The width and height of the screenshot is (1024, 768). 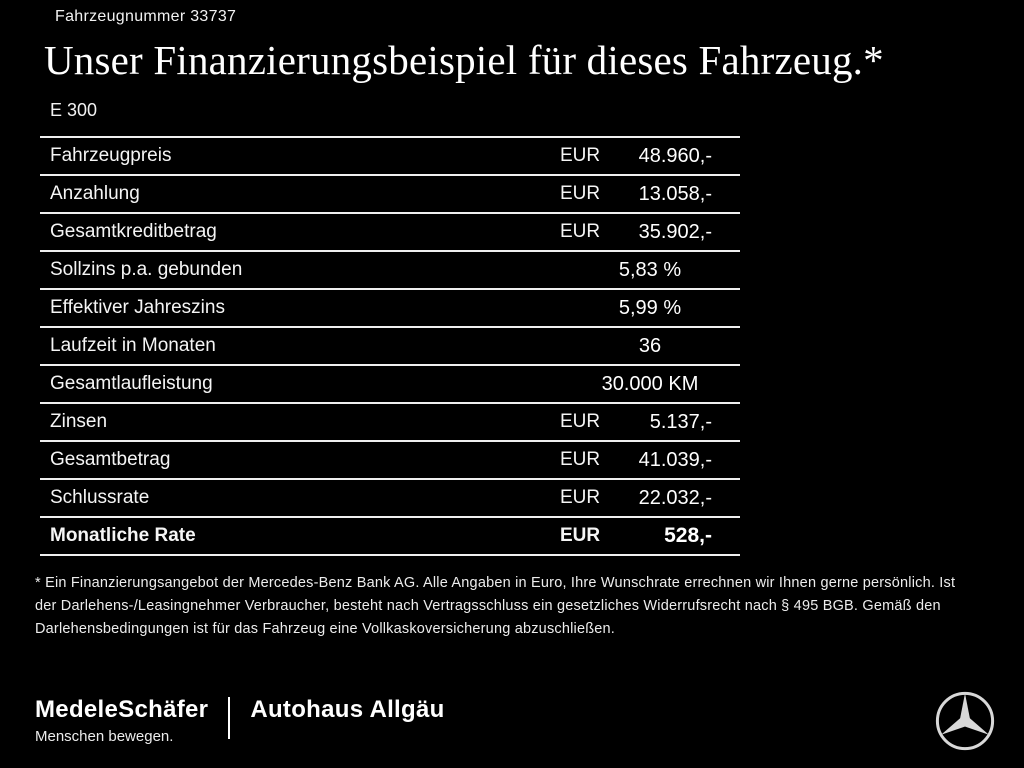 I want to click on row-label: Effektiver Jahreszins, so click(x=137, y=307).